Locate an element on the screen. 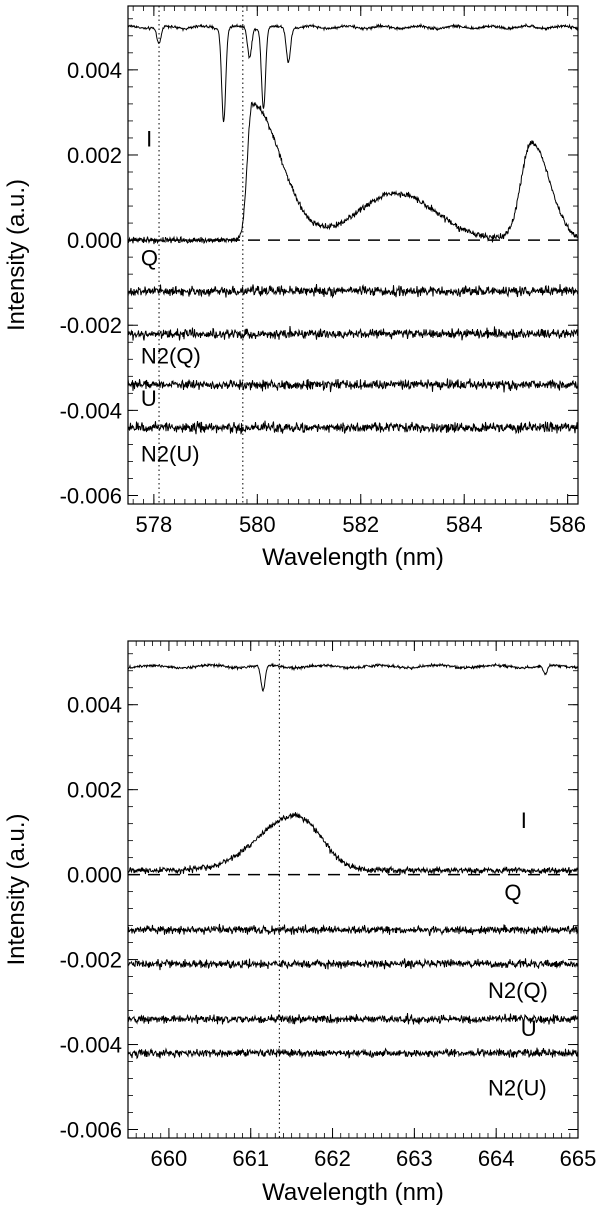 The width and height of the screenshot is (600, 1208). x-tick-label: 582 is located at coordinates (360, 524).